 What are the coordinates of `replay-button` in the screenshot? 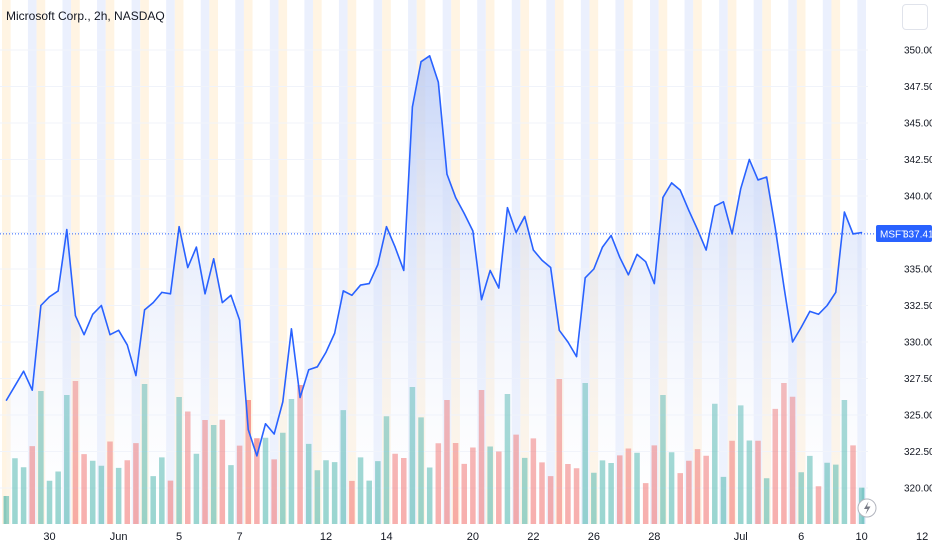 It's located at (867, 508).